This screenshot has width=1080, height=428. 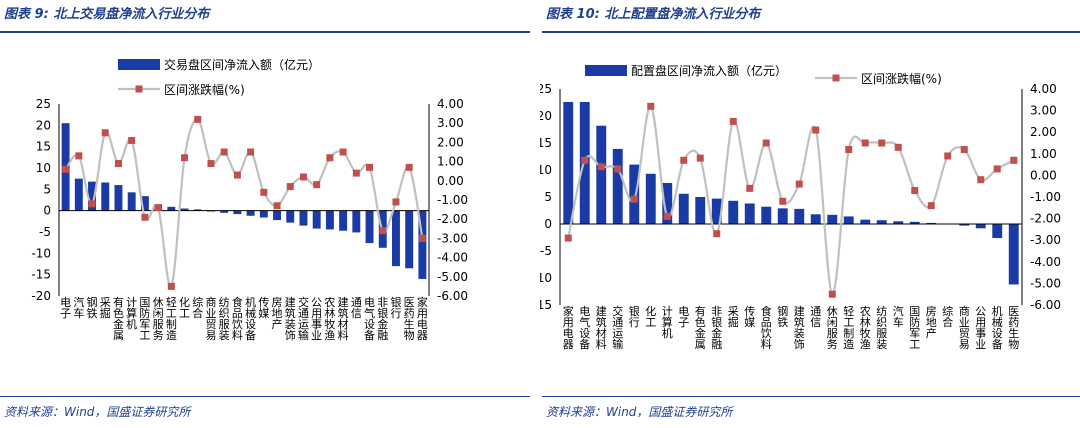 I want to click on bar-国防军工, so click(x=914, y=222).